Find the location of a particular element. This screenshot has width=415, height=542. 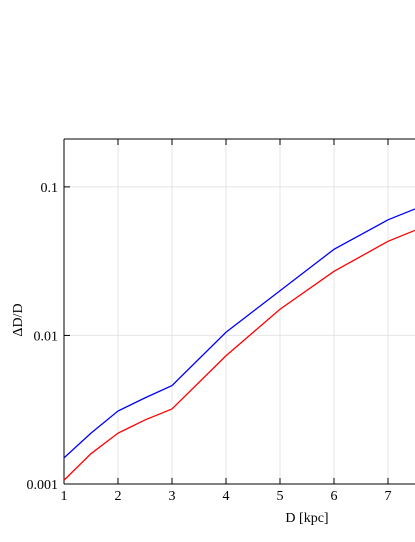

x-tick-label: 5 is located at coordinates (280, 496).